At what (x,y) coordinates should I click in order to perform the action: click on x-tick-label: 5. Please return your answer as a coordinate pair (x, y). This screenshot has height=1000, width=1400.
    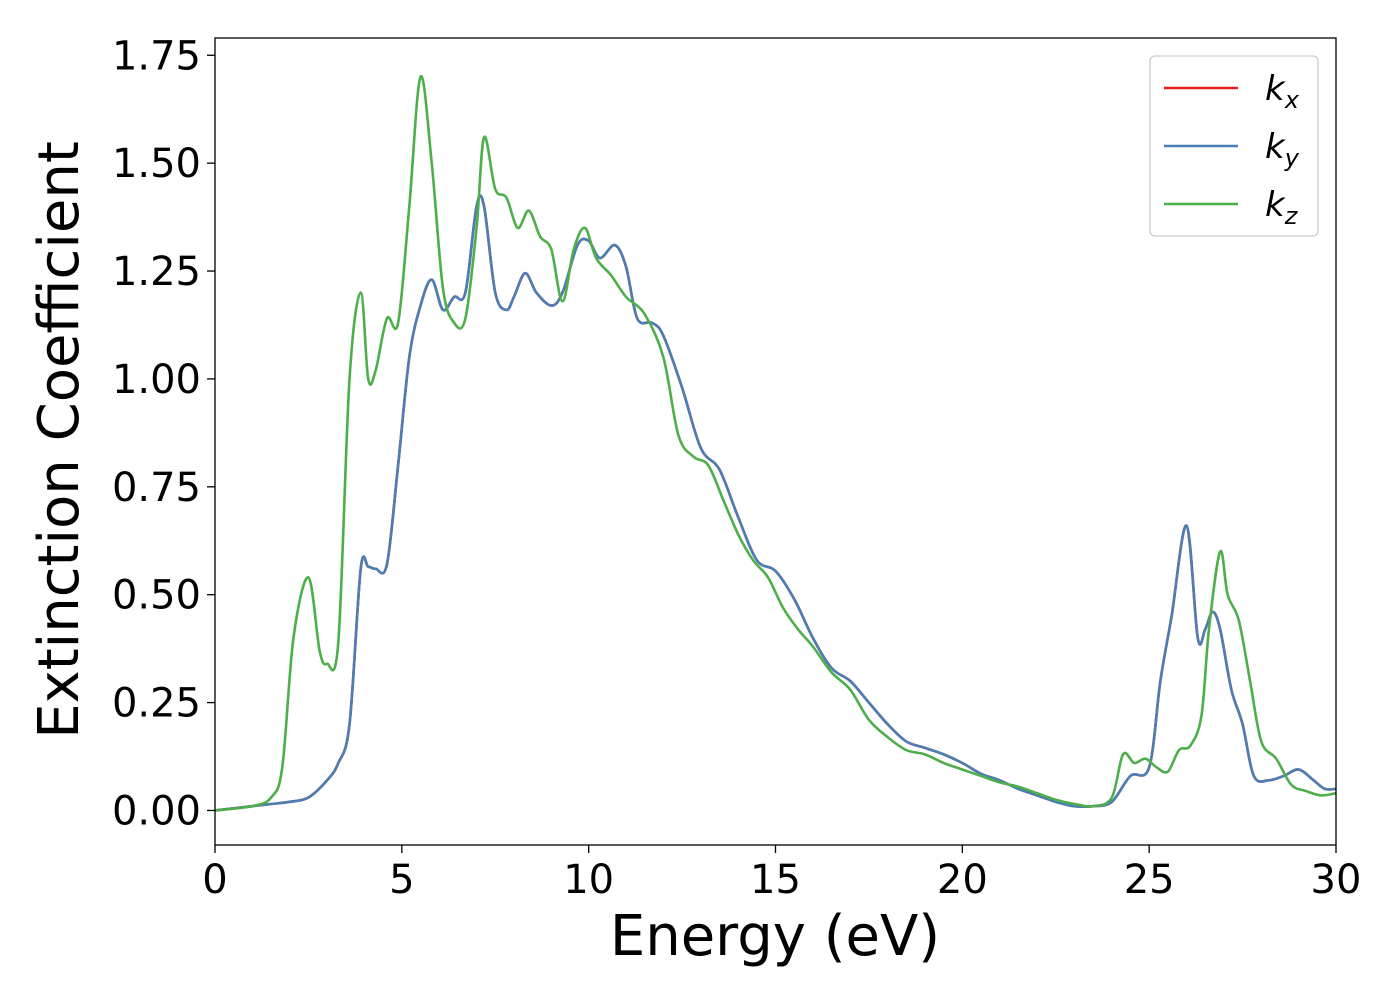
    Looking at the image, I should click on (401, 880).